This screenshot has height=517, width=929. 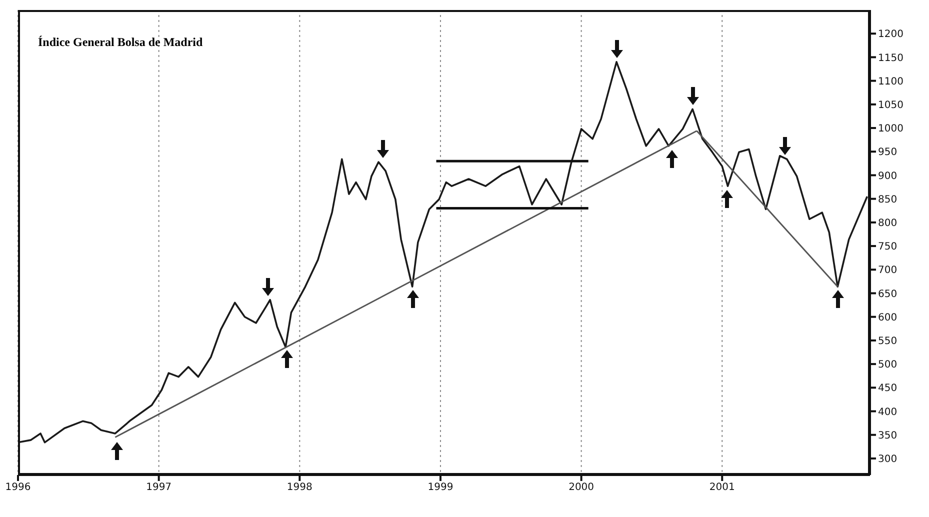 What do you see at coordinates (888, 412) in the screenshot?
I see `y-tick-label: 400` at bounding box center [888, 412].